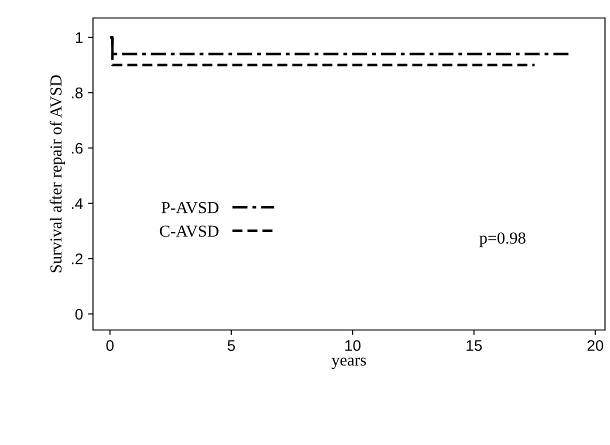 This screenshot has width=610, height=445. What do you see at coordinates (57, 173) in the screenshot?
I see `y-axis-title: Survival after repair of AVSD` at bounding box center [57, 173].